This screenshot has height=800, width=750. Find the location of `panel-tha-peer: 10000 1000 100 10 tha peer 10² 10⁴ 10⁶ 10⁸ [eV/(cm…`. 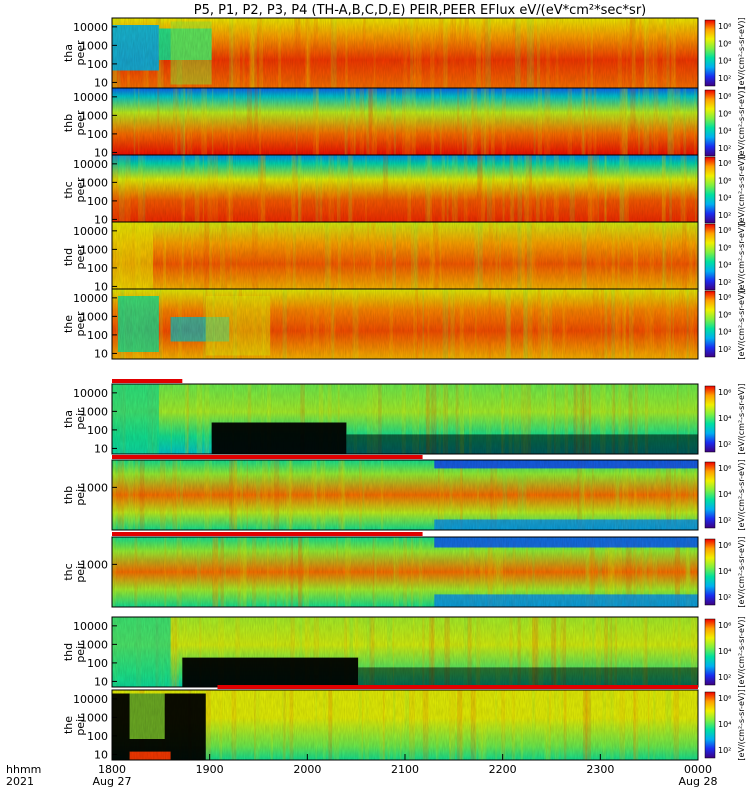

panel-tha-peer: 10000 1000 100 10 tha peer 10² 10⁴ 10⁶ 10⁸ [eV/(cm… is located at coordinates (404, 53).